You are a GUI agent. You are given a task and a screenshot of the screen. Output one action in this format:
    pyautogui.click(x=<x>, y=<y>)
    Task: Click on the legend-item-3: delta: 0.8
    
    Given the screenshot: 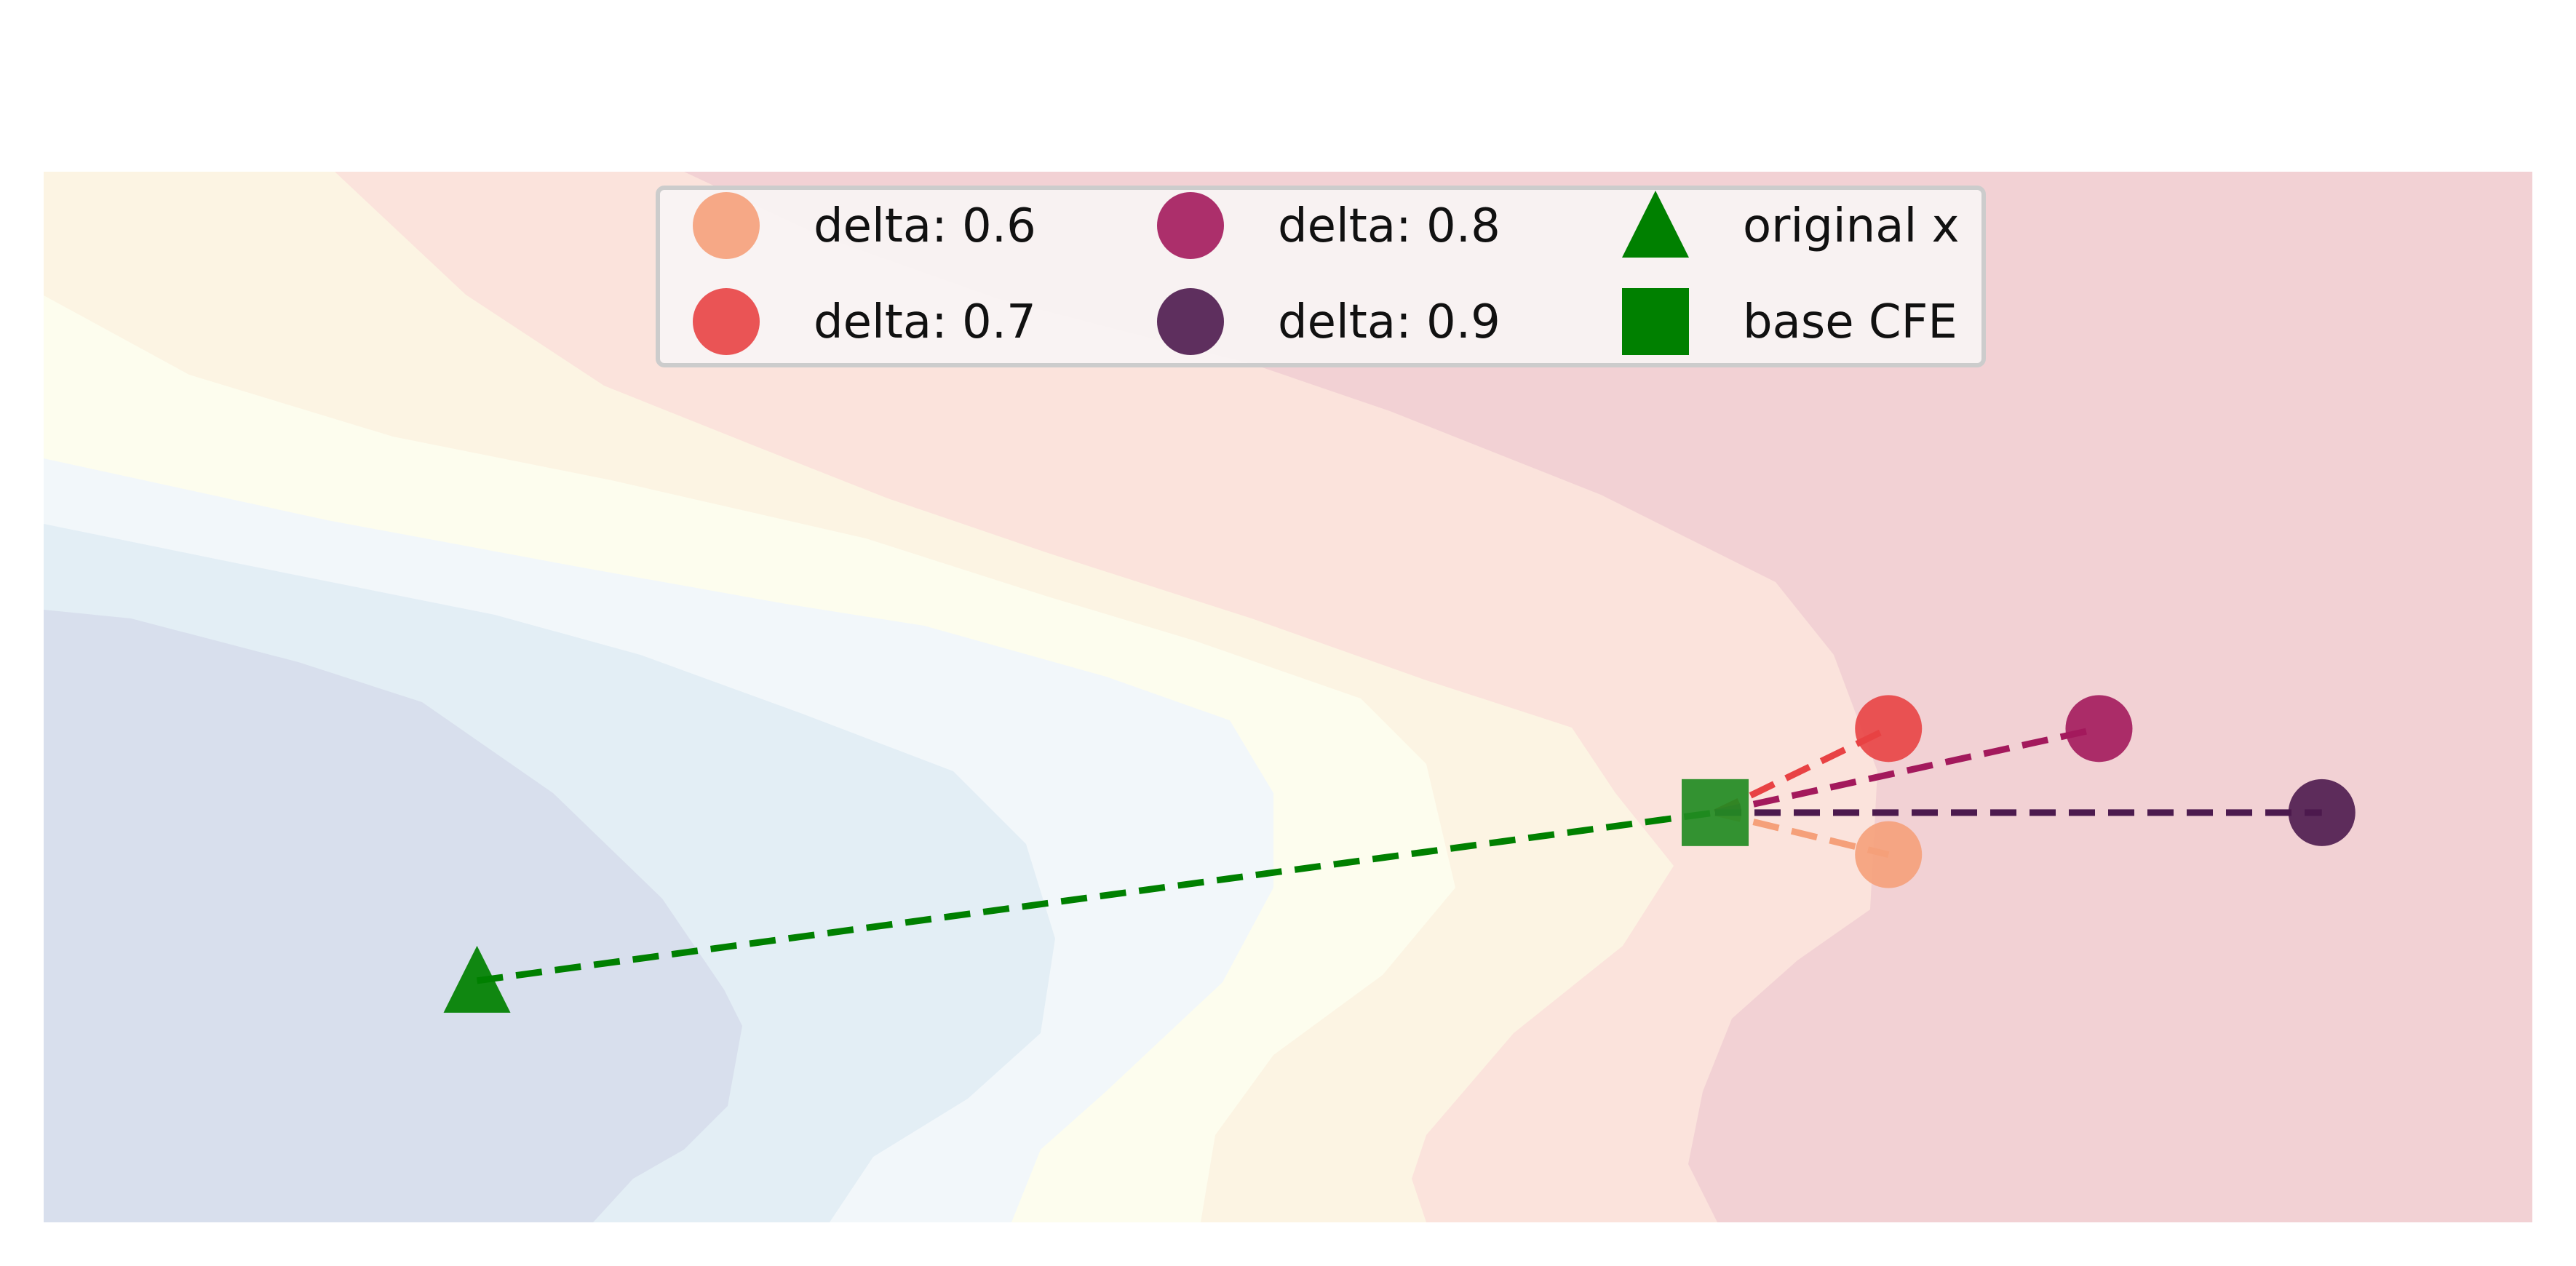 What is the action you would take?
    pyautogui.click(x=1328, y=225)
    